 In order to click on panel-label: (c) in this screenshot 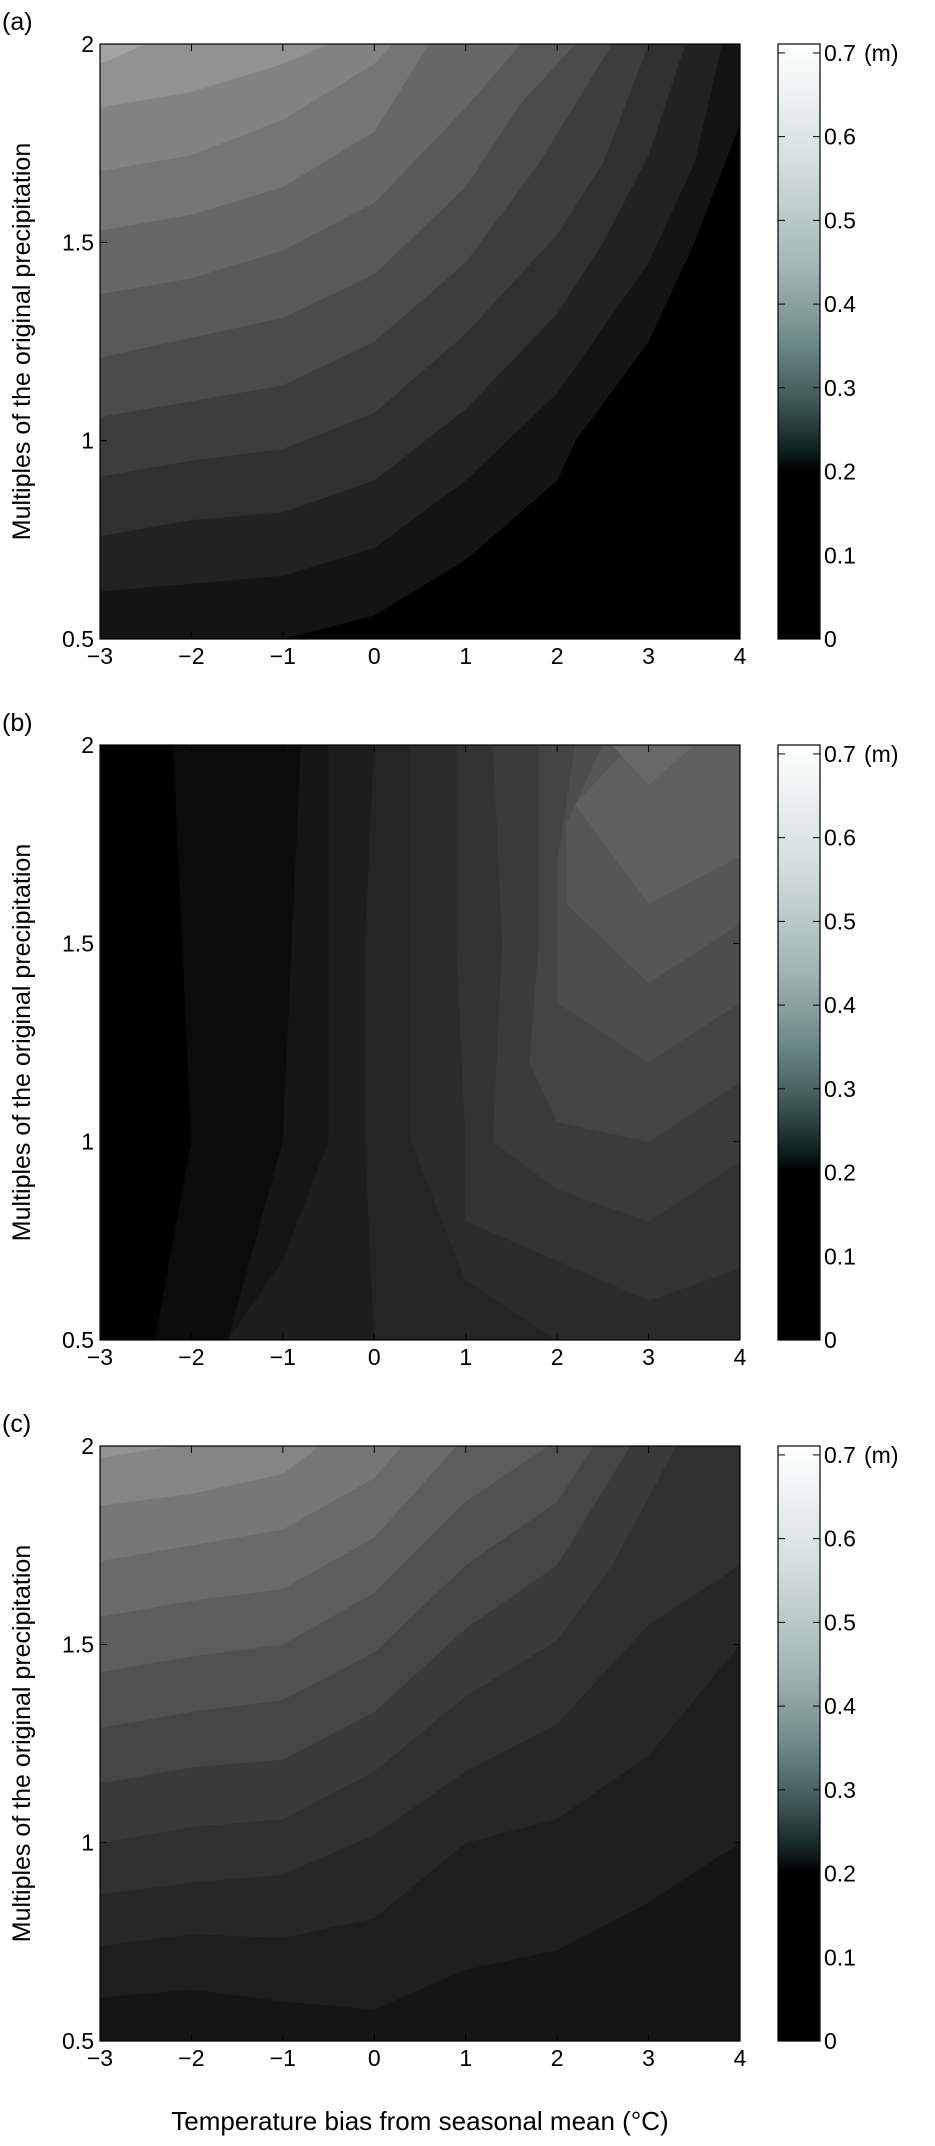, I will do `click(16, 1424)`.